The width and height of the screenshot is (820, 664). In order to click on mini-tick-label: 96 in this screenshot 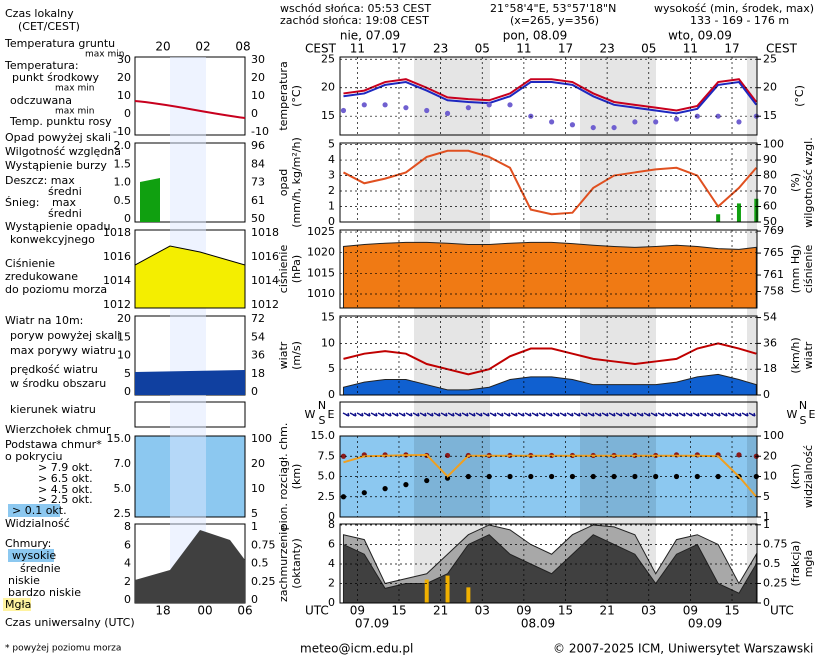, I will do `click(258, 145)`.